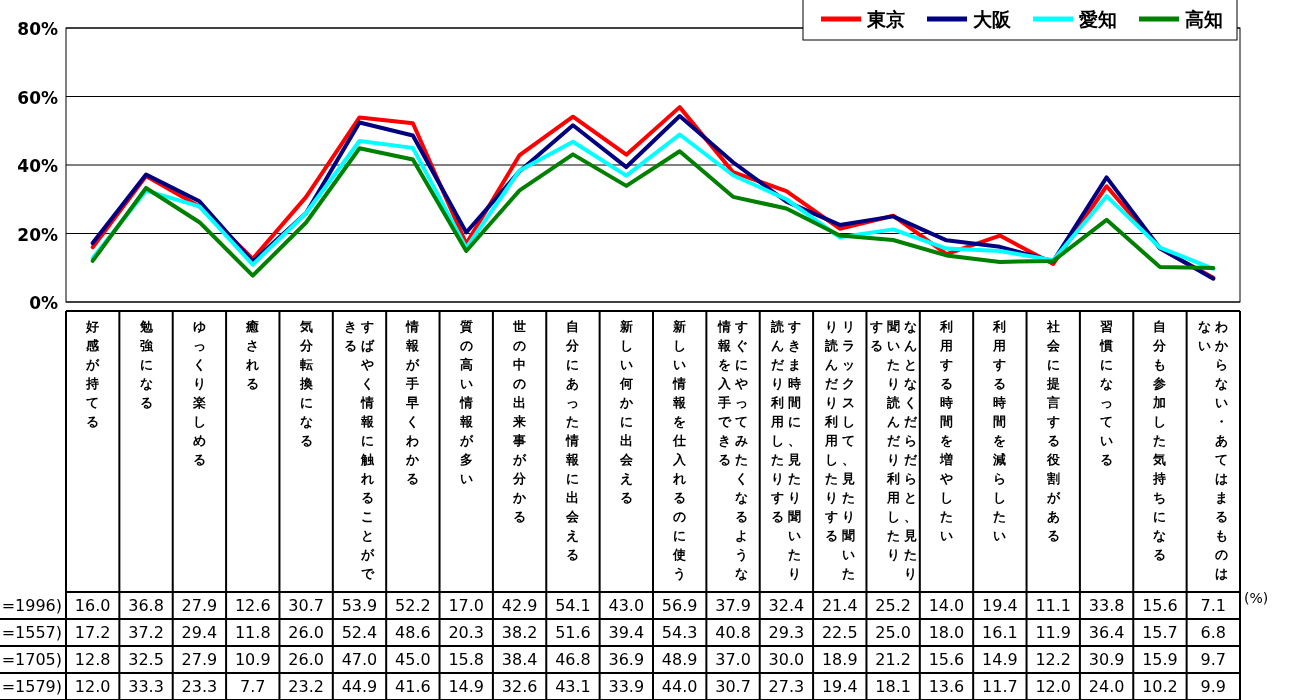  I want to click on legend-label: 愛知, so click(1098, 19).